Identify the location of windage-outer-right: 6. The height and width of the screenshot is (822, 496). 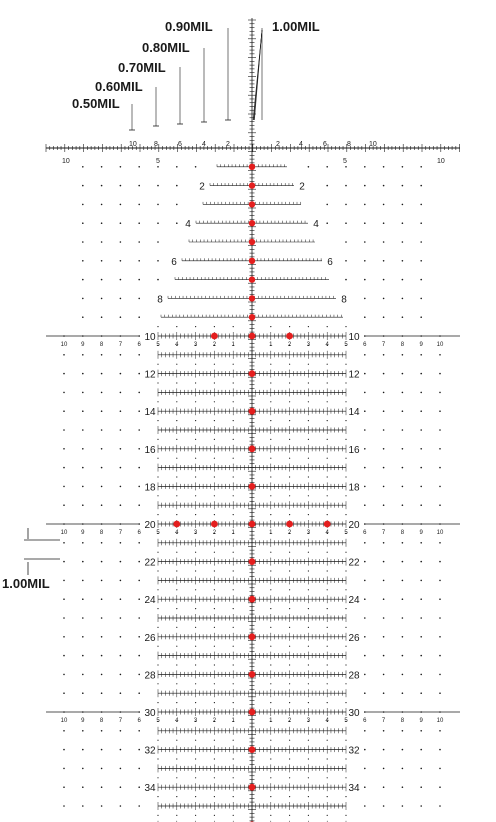
(365, 721).